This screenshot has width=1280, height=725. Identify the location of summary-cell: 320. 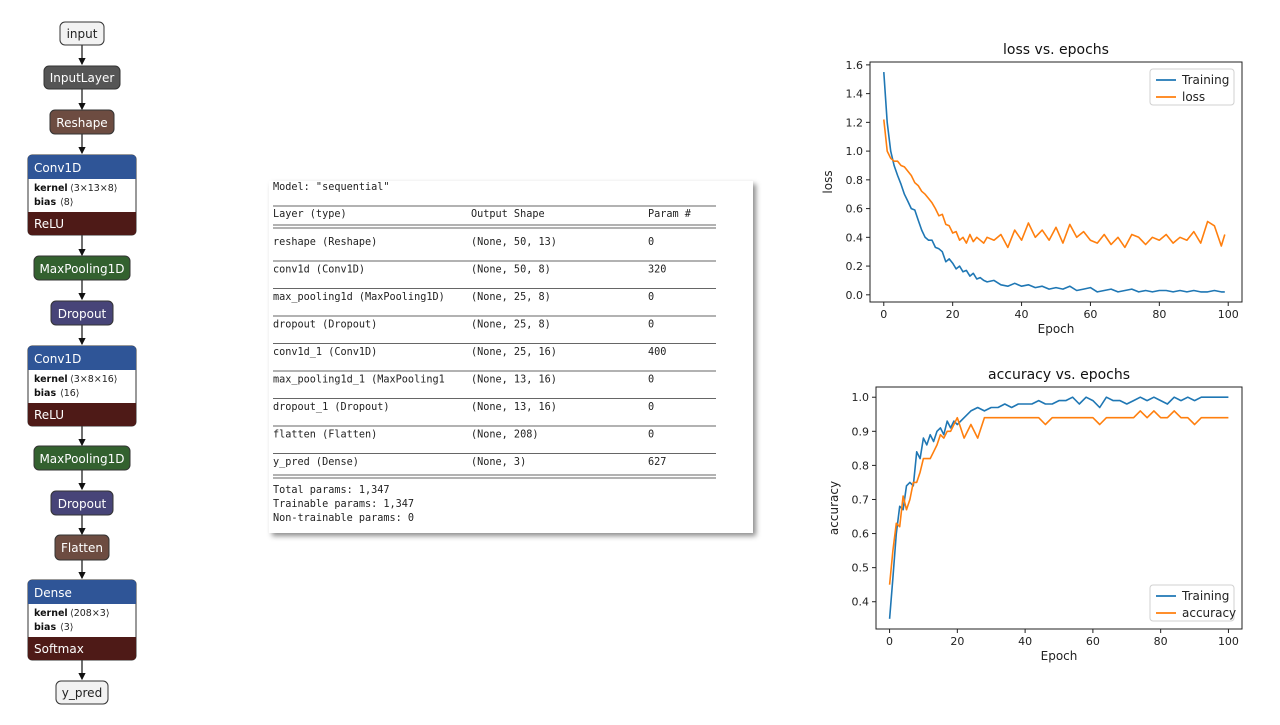
(657, 270).